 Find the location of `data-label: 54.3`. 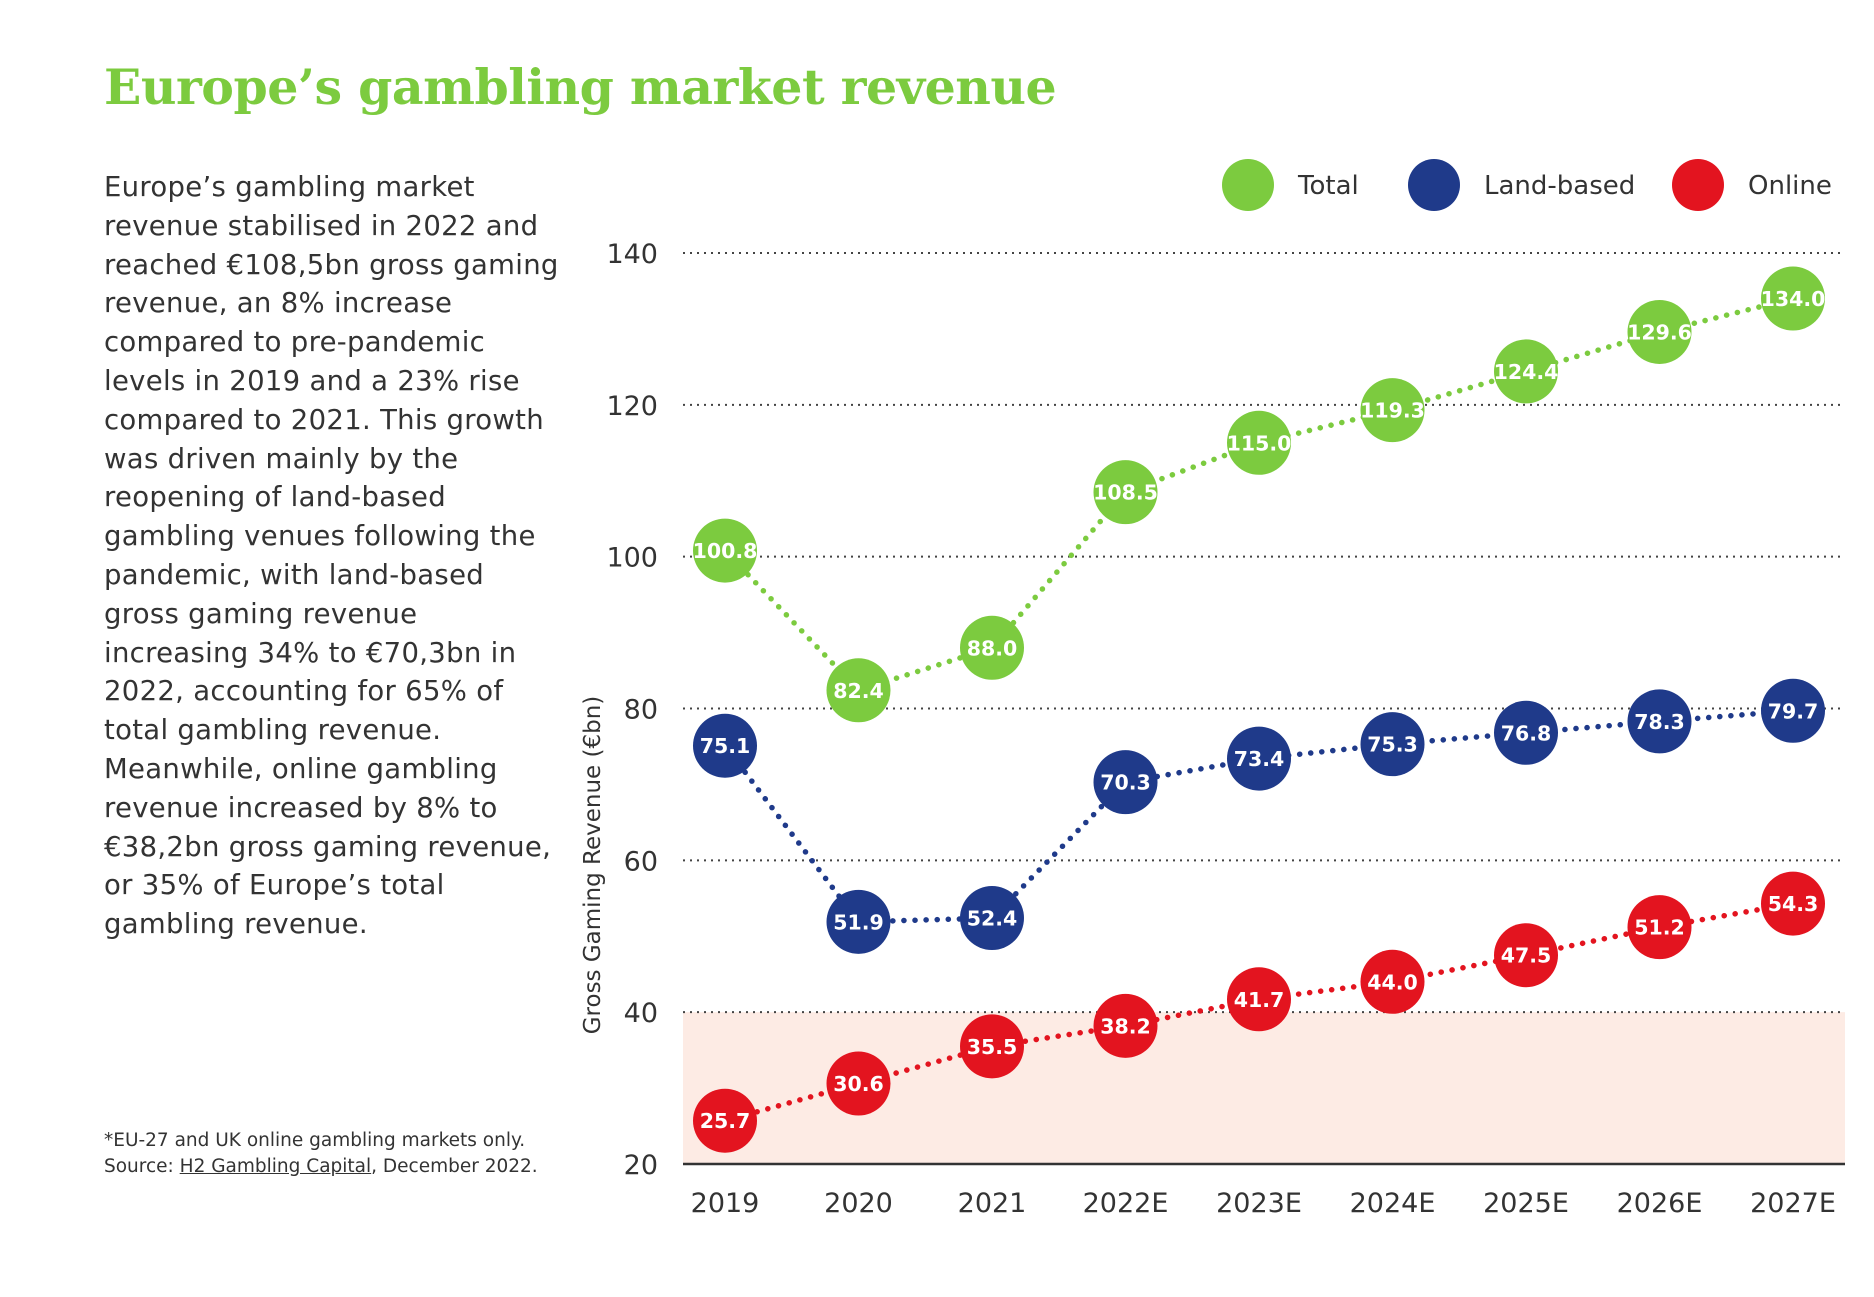

data-label: 54.3 is located at coordinates (1793, 904).